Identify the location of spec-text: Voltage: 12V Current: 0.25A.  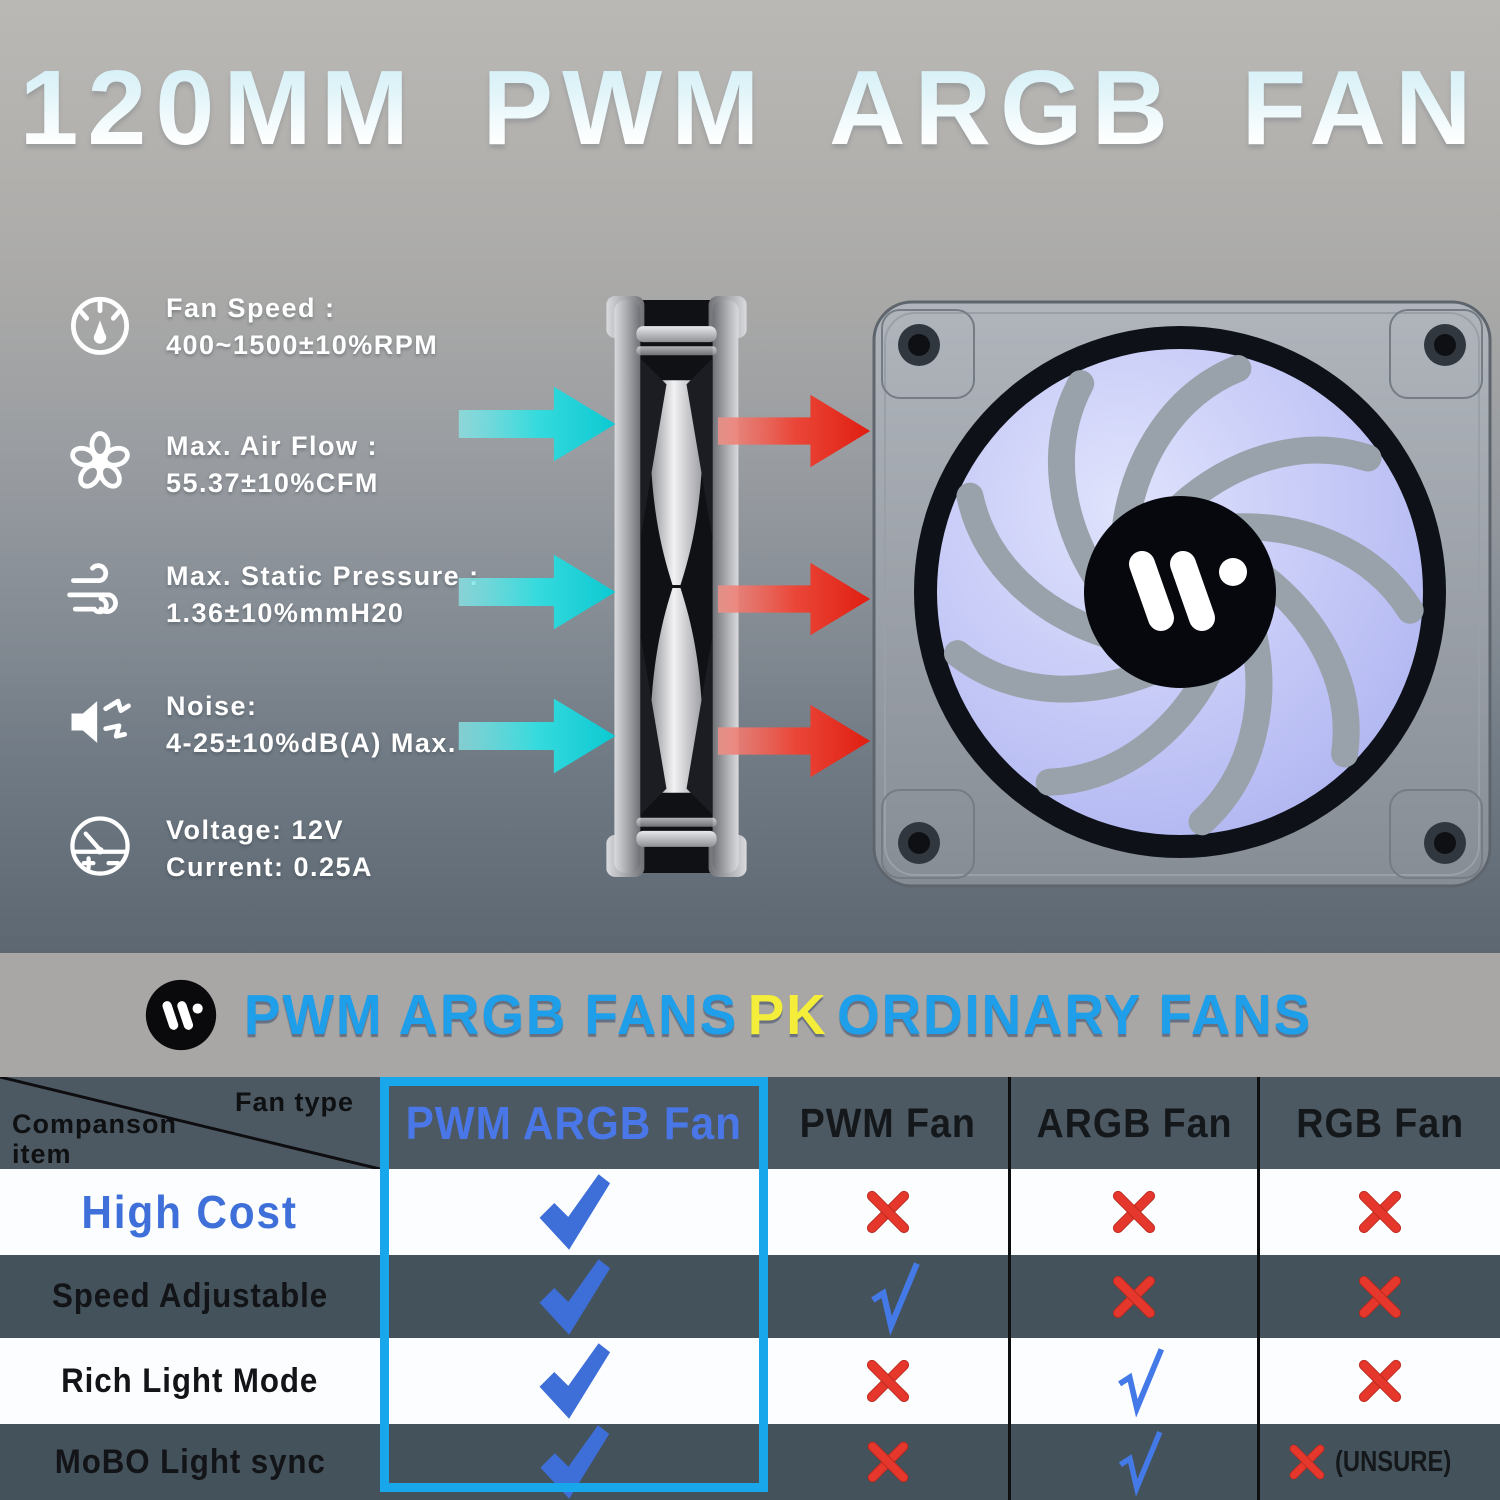
(270, 848).